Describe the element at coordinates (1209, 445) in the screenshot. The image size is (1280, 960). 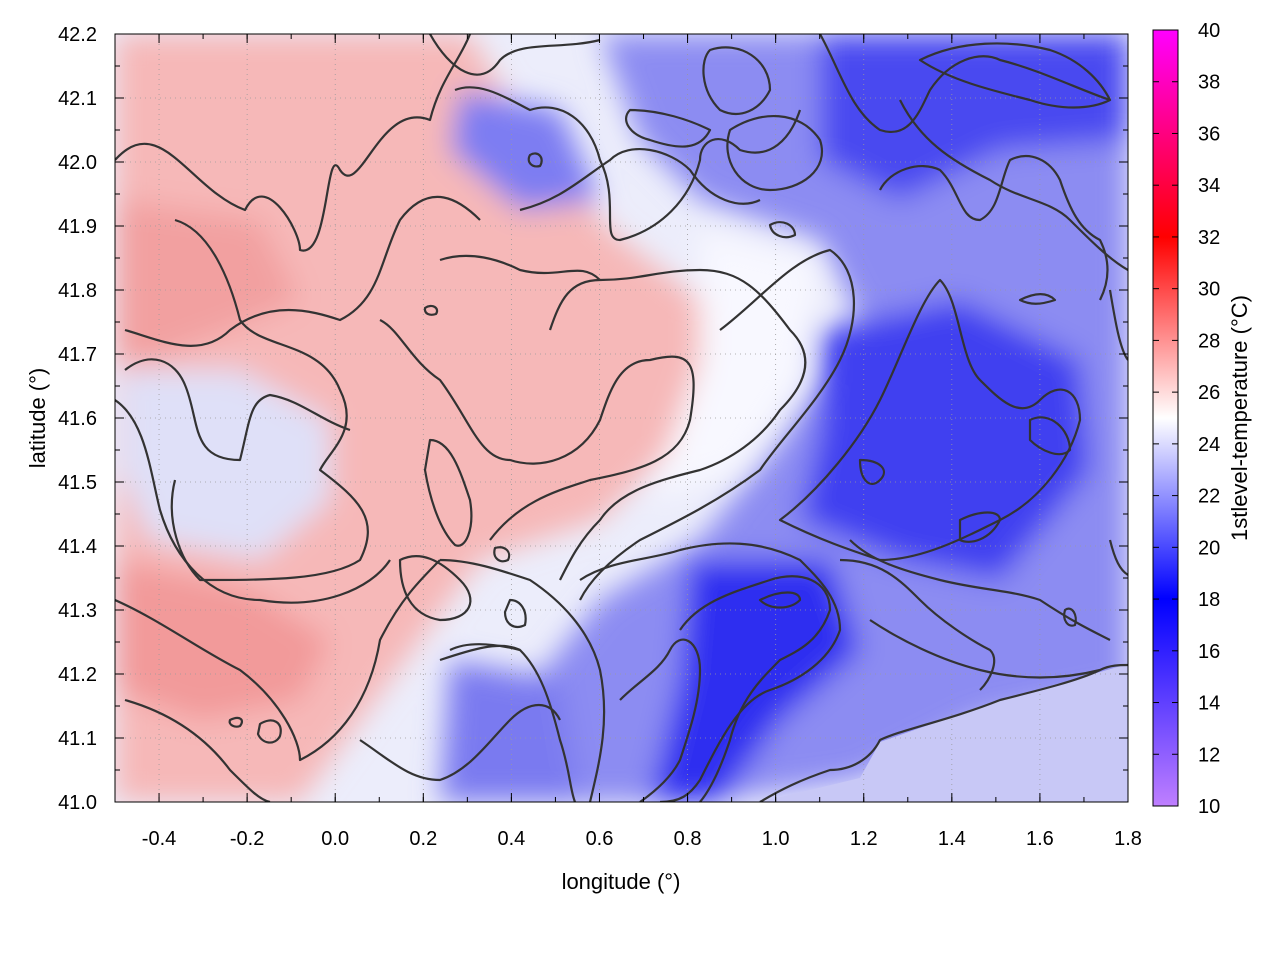
I see `colorbar-tick-label: 24` at that location.